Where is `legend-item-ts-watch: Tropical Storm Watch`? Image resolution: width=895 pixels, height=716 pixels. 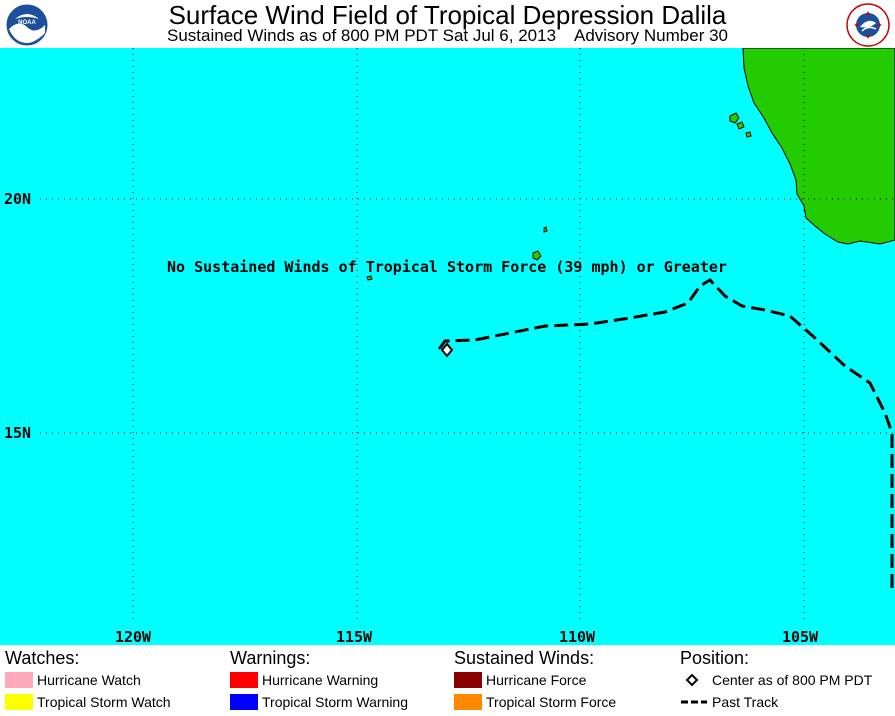 legend-item-ts-watch: Tropical Storm Watch is located at coordinates (88, 702).